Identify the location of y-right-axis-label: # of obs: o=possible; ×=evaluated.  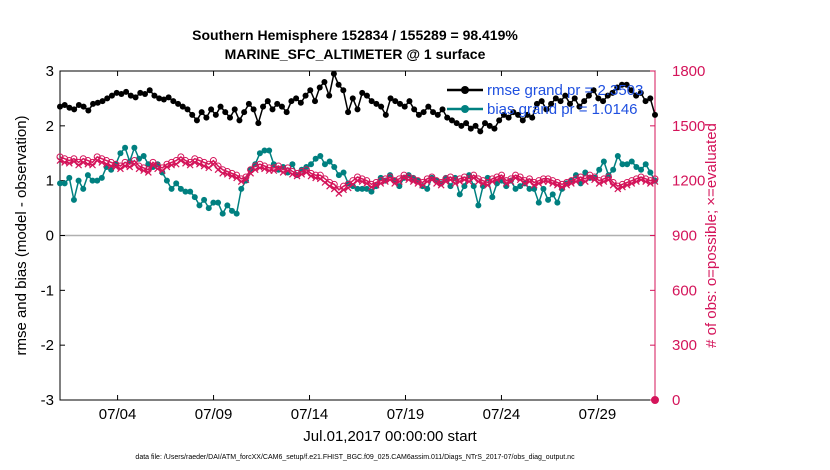
(711, 235).